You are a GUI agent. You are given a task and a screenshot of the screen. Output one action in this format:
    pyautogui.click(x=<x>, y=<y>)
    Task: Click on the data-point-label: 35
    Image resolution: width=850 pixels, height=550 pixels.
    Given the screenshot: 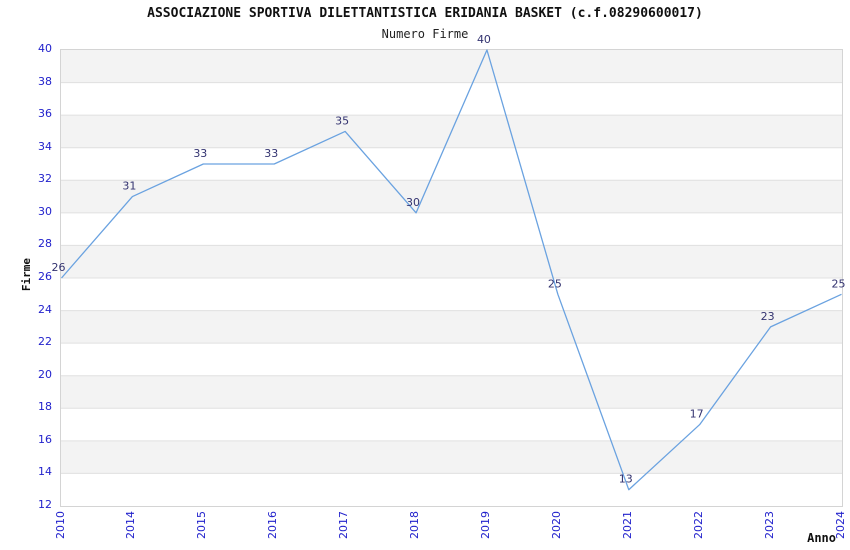 What is the action you would take?
    pyautogui.click(x=342, y=120)
    